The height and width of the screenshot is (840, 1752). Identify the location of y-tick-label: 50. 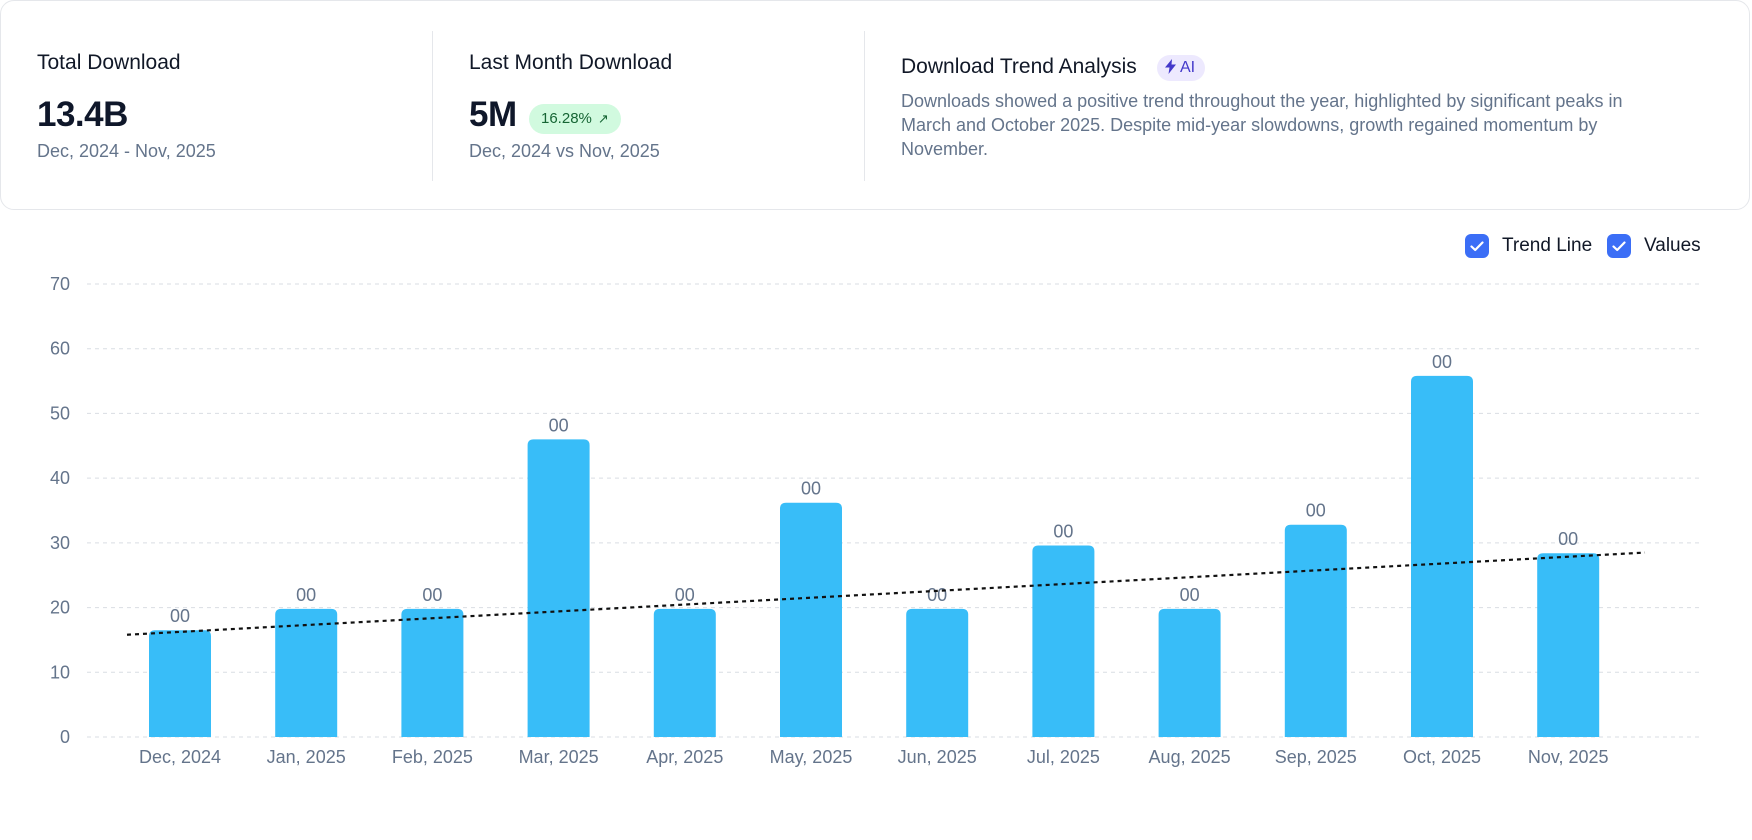
(60, 413).